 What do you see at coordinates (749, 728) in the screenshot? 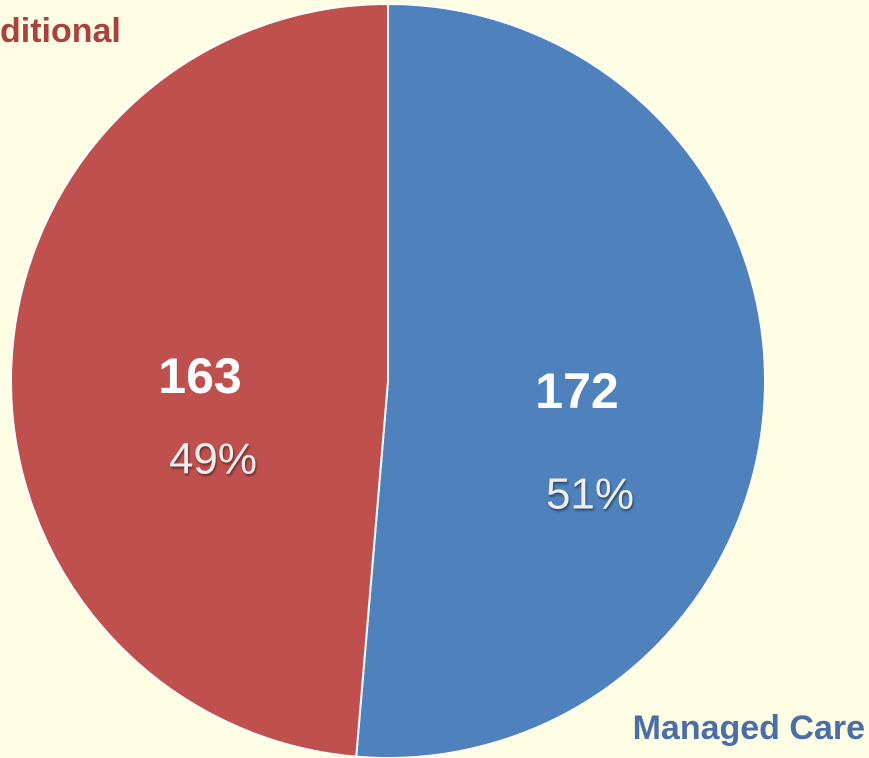
I see `category-label: Managed Care` at bounding box center [749, 728].